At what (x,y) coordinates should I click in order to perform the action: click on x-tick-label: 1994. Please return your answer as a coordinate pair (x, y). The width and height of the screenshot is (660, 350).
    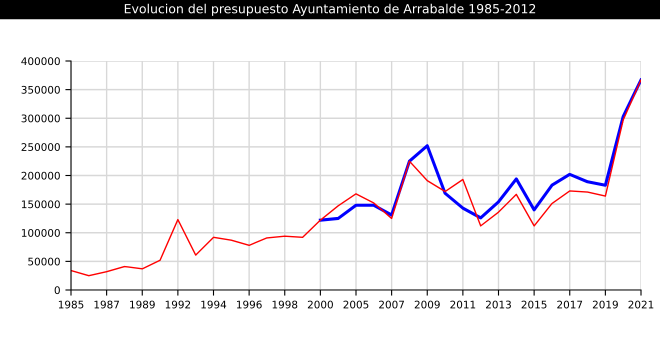
    Looking at the image, I should click on (213, 304).